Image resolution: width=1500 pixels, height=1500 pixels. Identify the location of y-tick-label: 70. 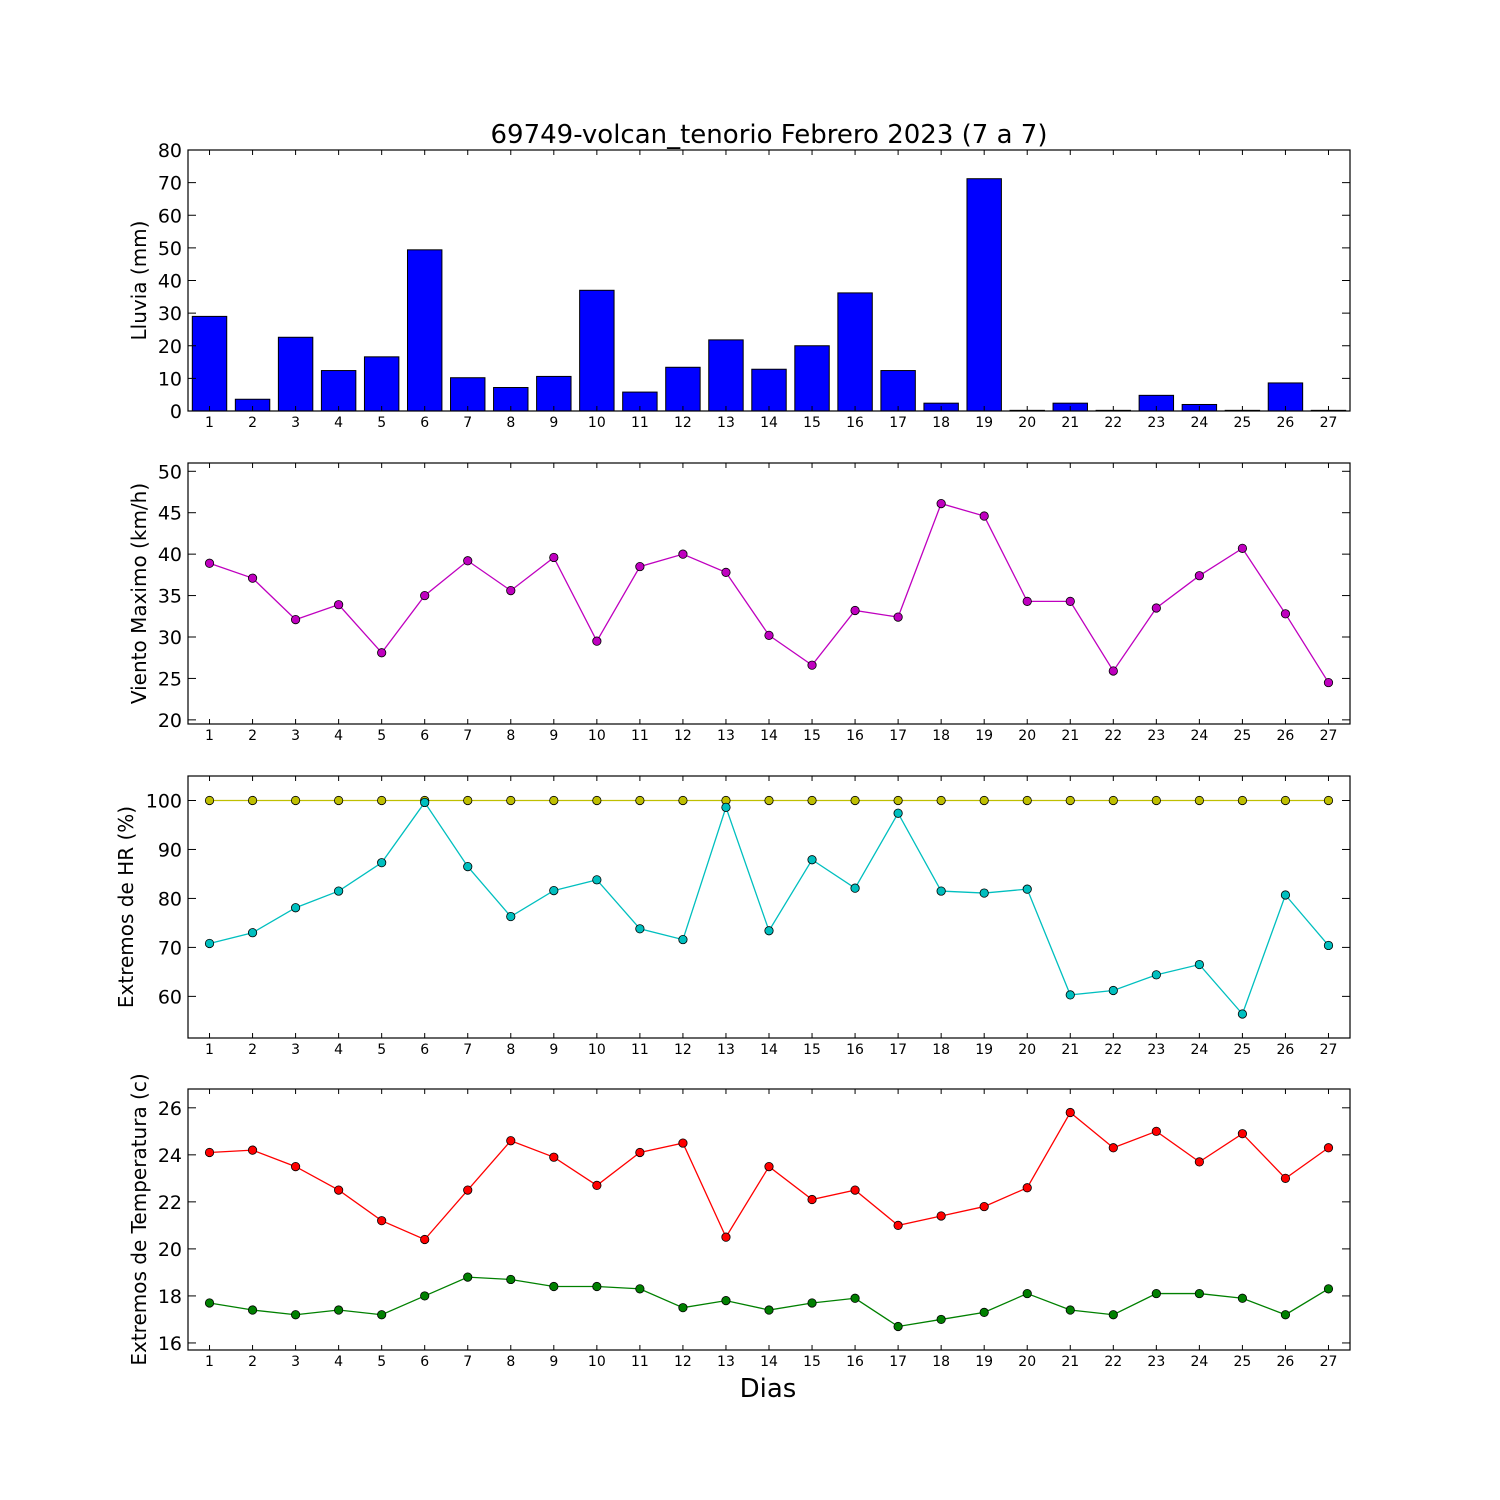
(170, 948).